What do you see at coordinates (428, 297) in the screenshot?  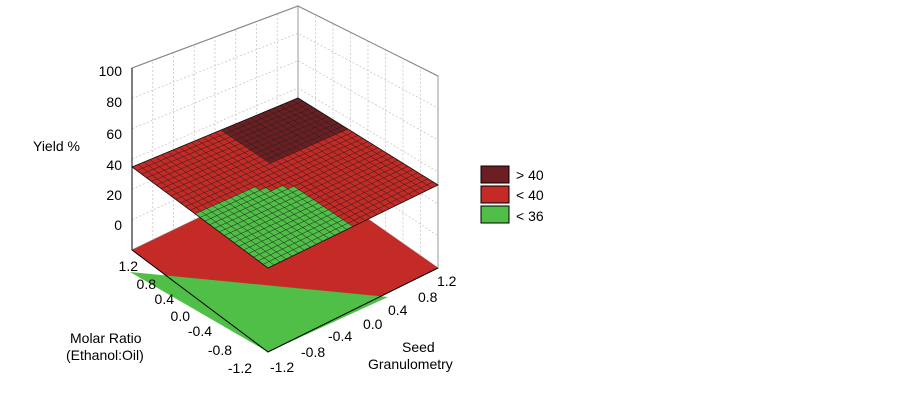 I see `y-tick-label: 0.8` at bounding box center [428, 297].